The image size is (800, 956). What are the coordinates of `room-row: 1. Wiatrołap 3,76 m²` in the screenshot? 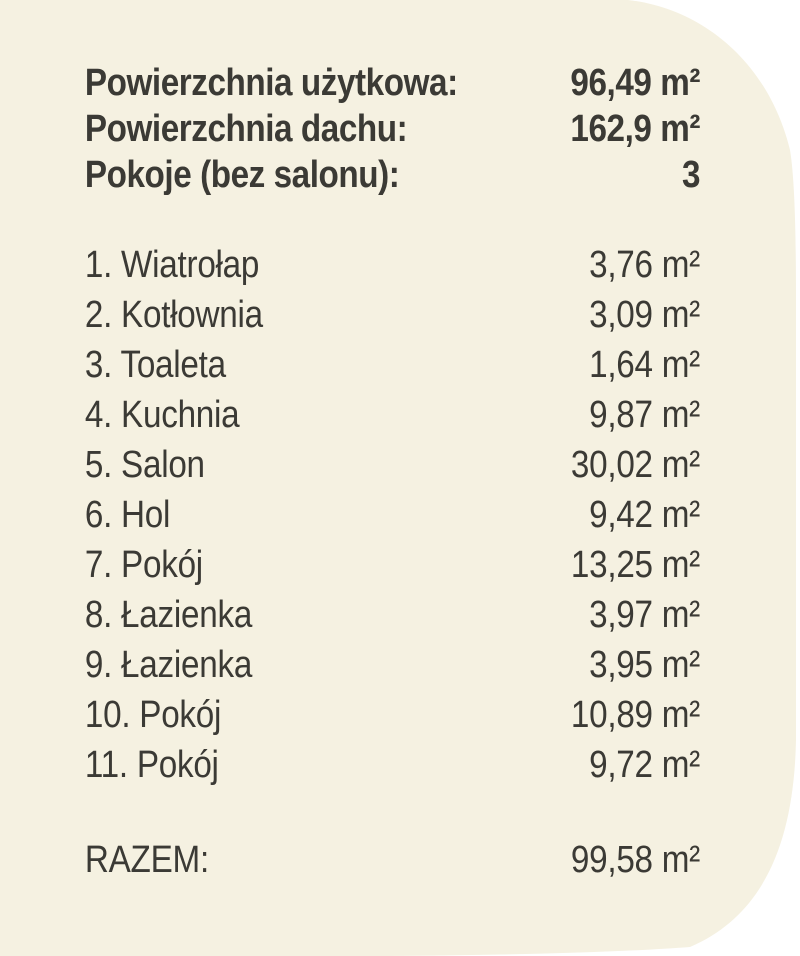 It's located at (392, 265).